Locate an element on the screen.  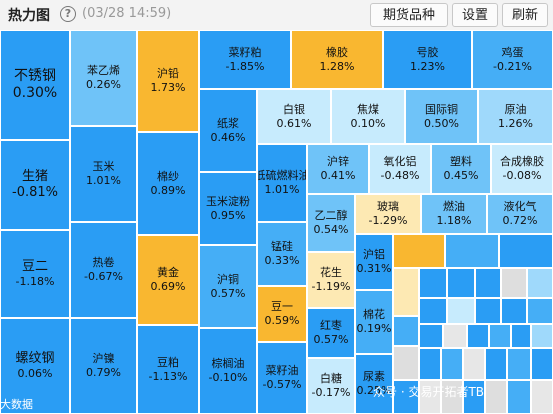
tile-lead: 沪铅 1.73% is located at coordinates (168, 81).